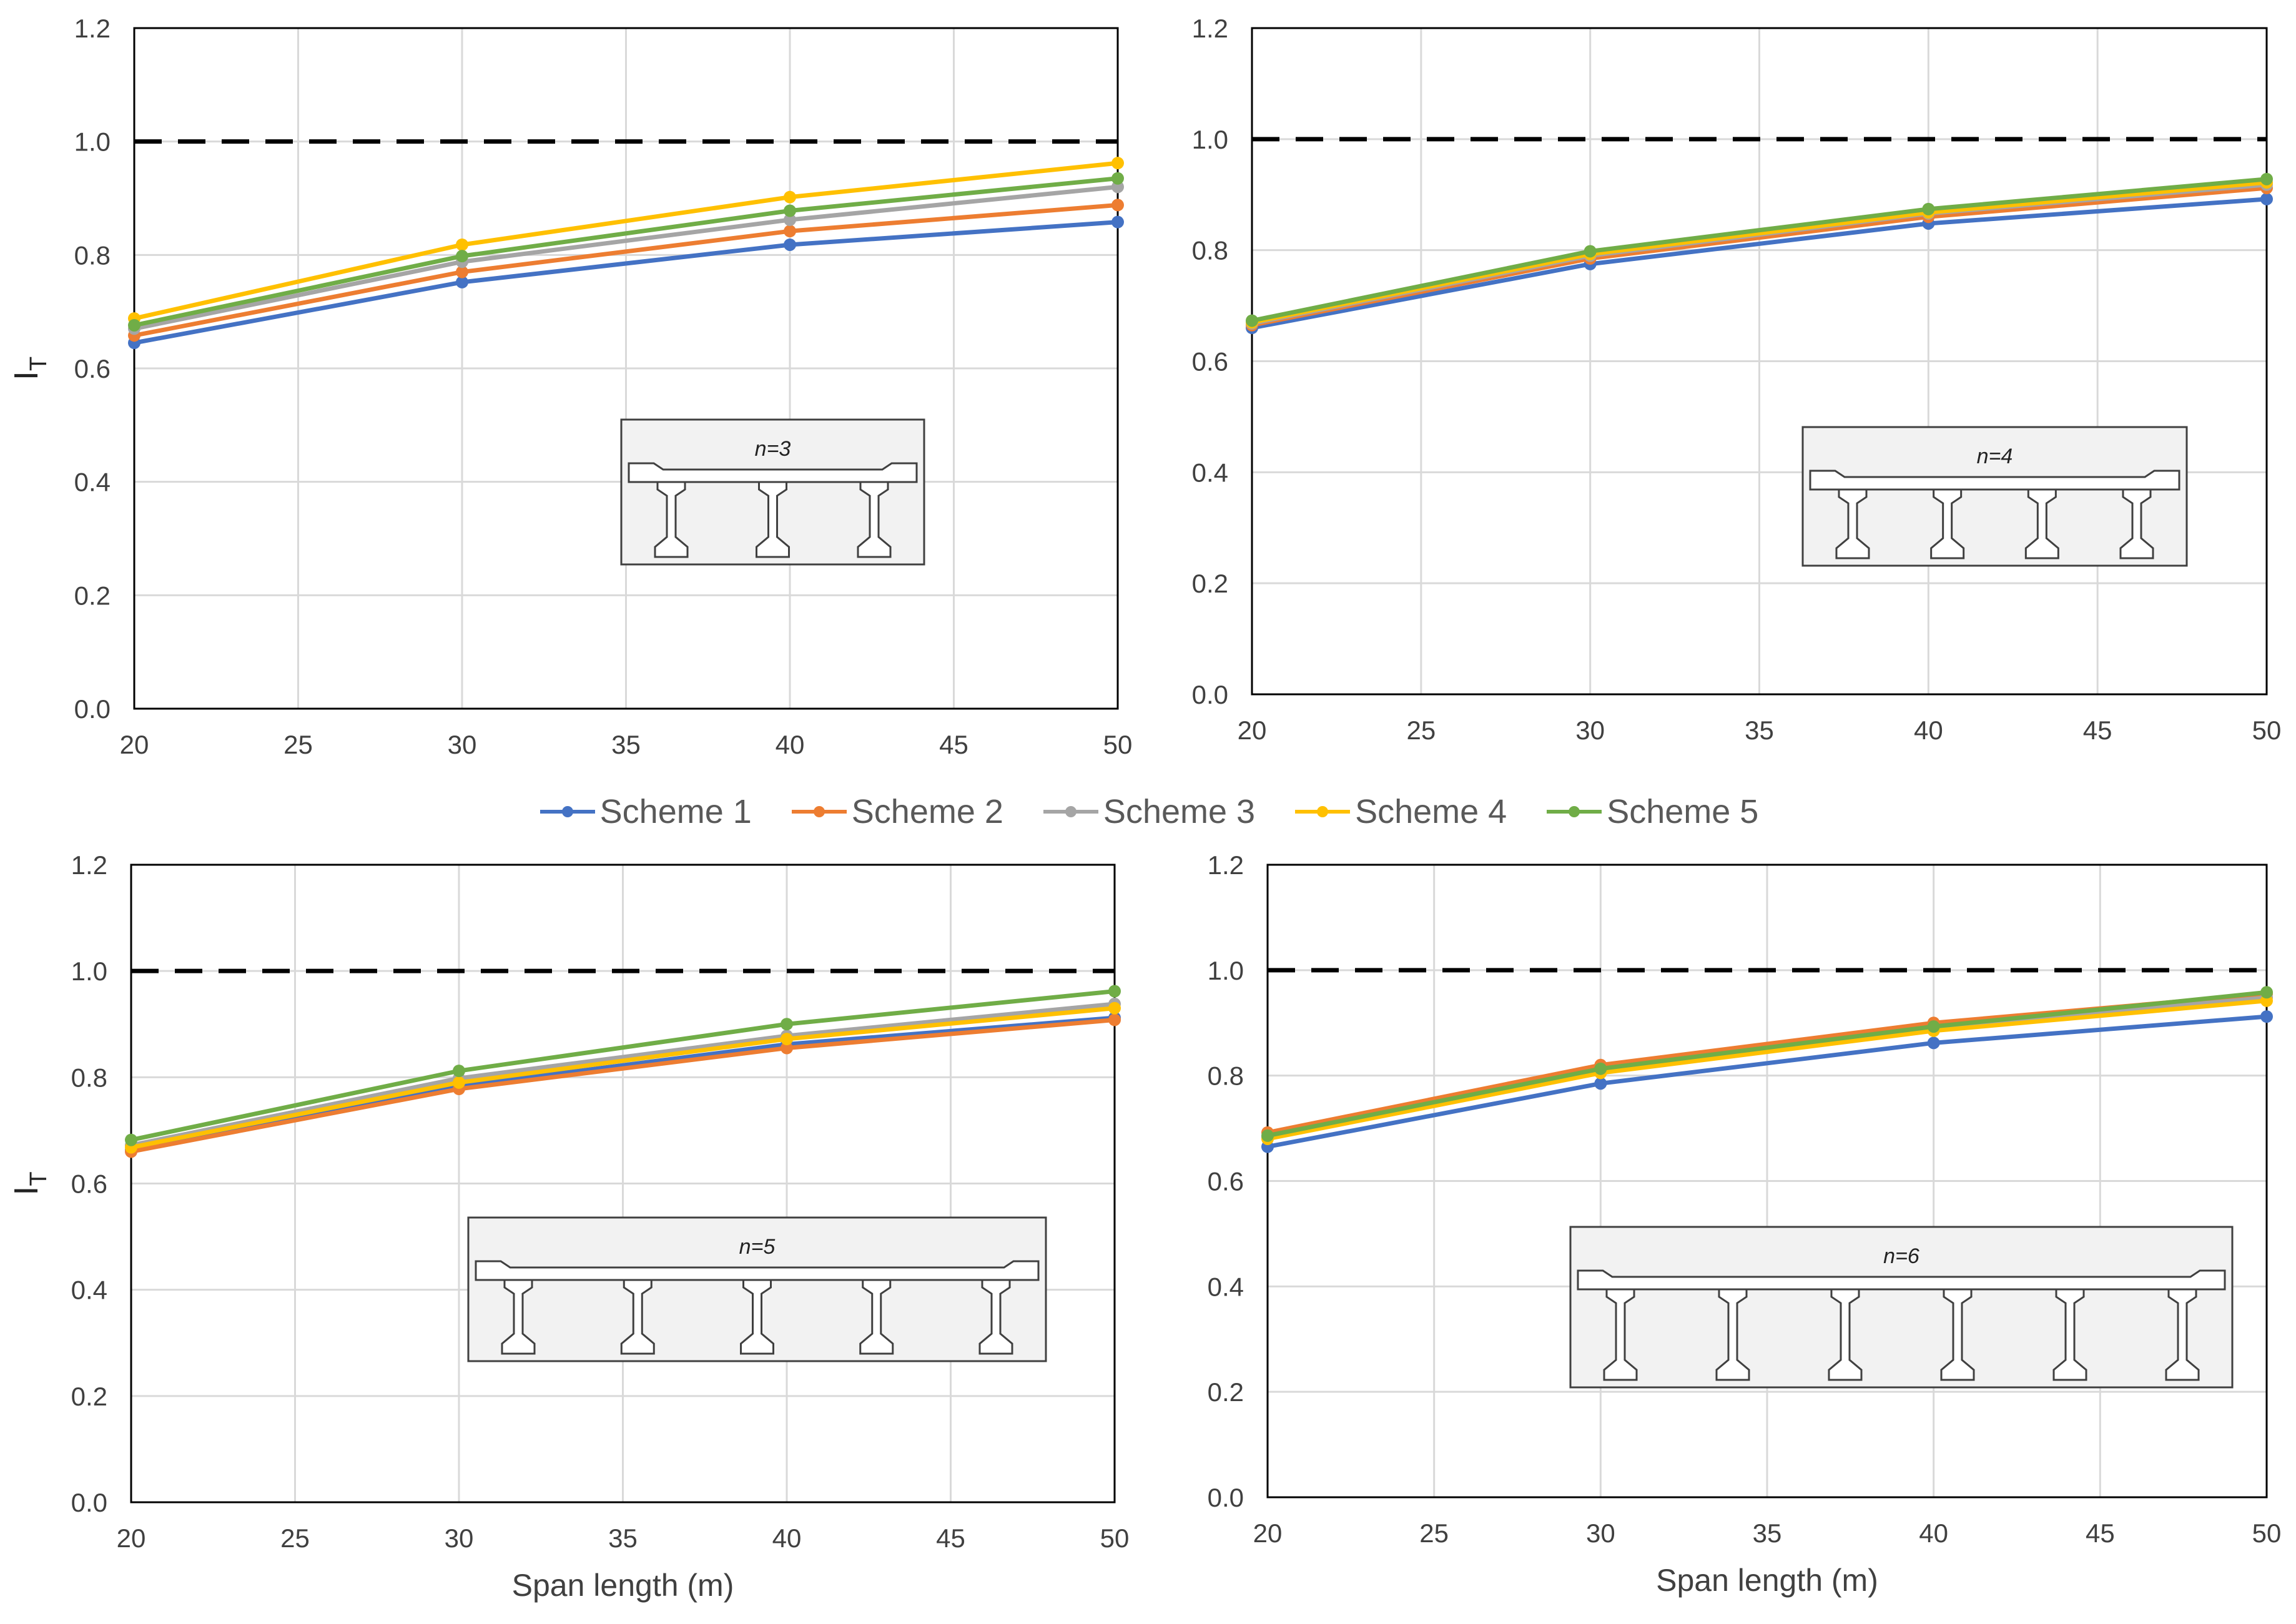  I want to click on legend-item-scheme-1: Scheme 1, so click(645, 811).